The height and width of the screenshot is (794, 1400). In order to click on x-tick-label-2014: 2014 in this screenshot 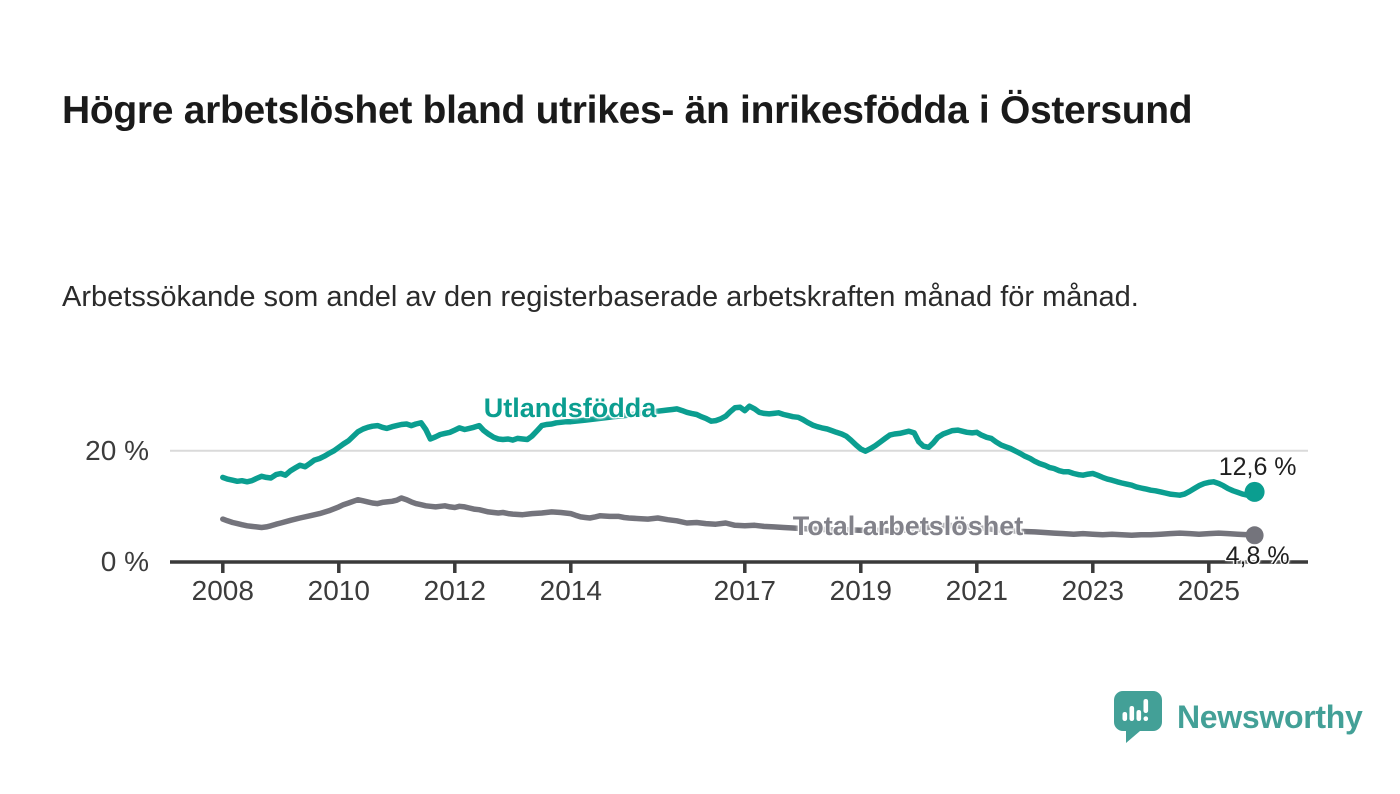, I will do `click(570, 590)`.